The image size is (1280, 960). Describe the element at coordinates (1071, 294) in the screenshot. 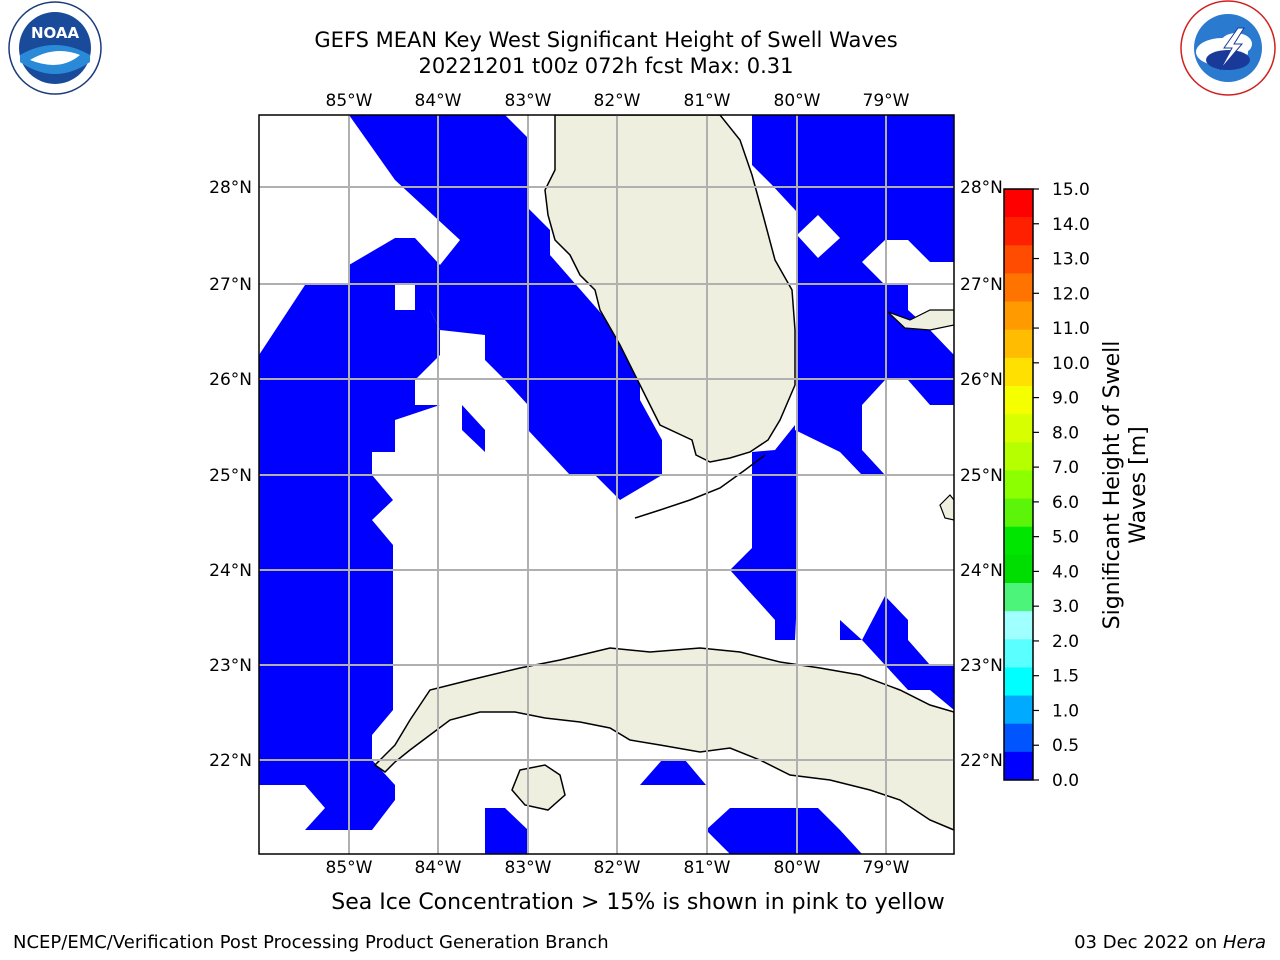

I see `colorbar-tick-label: 12.0` at that location.